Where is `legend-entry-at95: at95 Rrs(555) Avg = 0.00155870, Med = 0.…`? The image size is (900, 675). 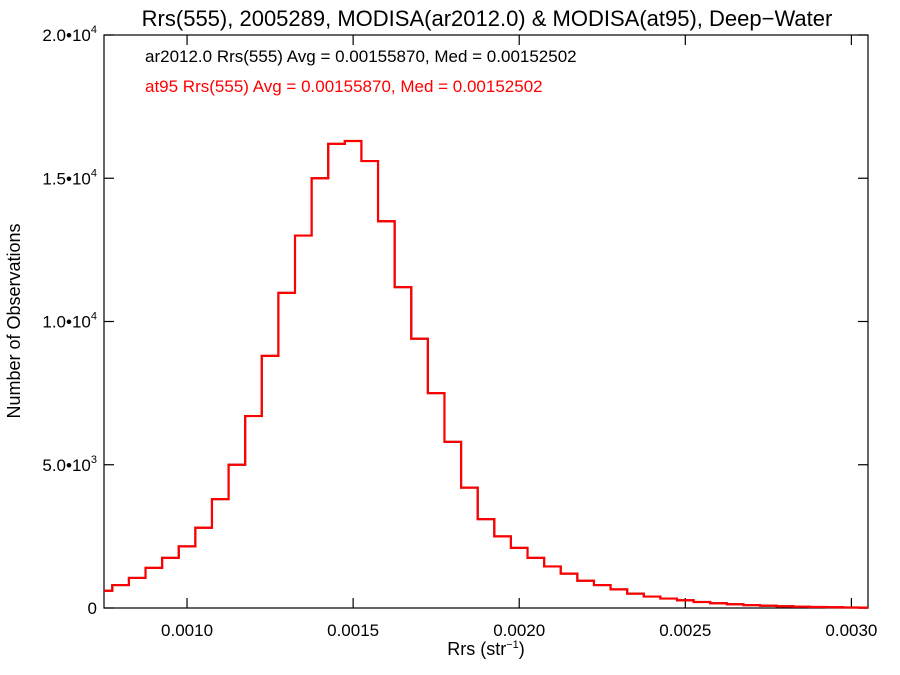 legend-entry-at95: at95 Rrs(555) Avg = 0.00155870, Med = 0.… is located at coordinates (344, 86).